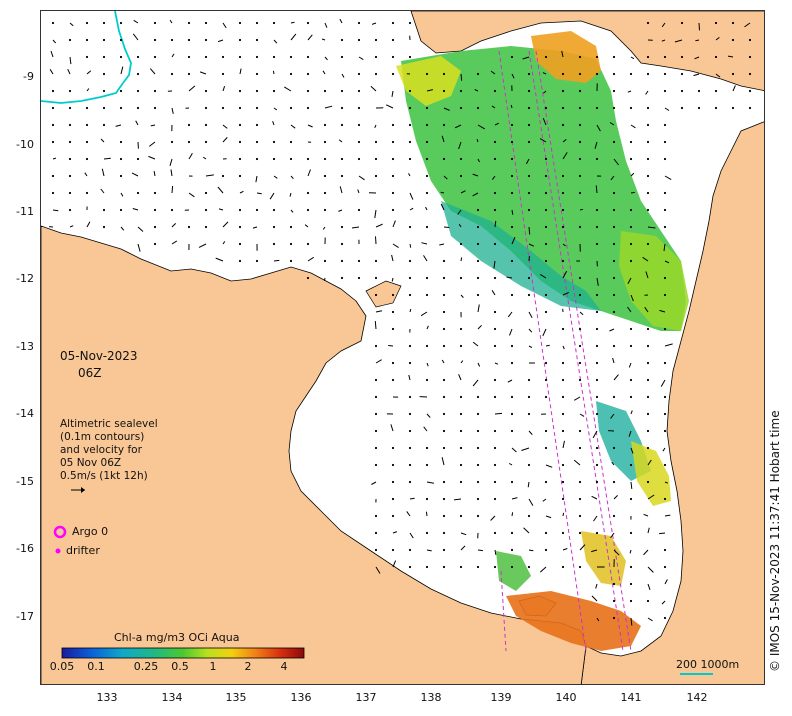 The height and width of the screenshot is (716, 792). What do you see at coordinates (90, 531) in the screenshot?
I see `argo-label: Argo 0` at bounding box center [90, 531].